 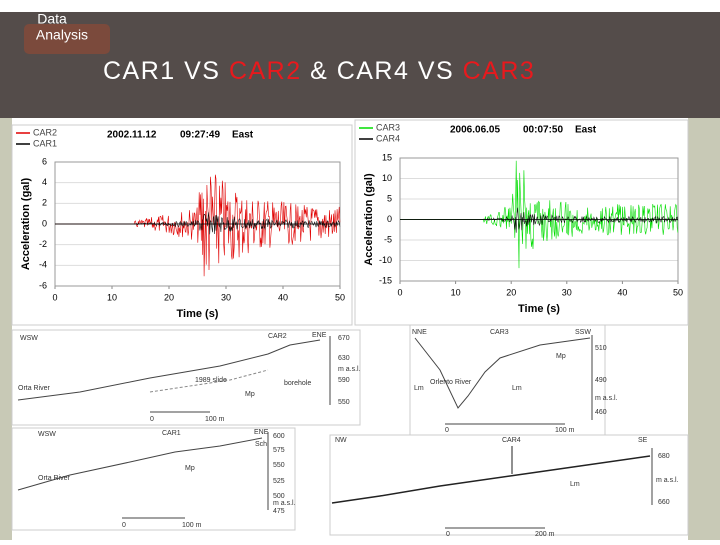 What do you see at coordinates (664, 456) in the screenshot?
I see `section-label: 680` at bounding box center [664, 456].